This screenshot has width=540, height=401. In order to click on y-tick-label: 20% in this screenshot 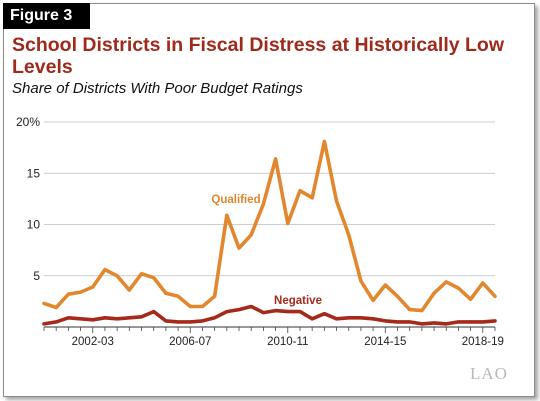, I will do `click(28, 122)`.